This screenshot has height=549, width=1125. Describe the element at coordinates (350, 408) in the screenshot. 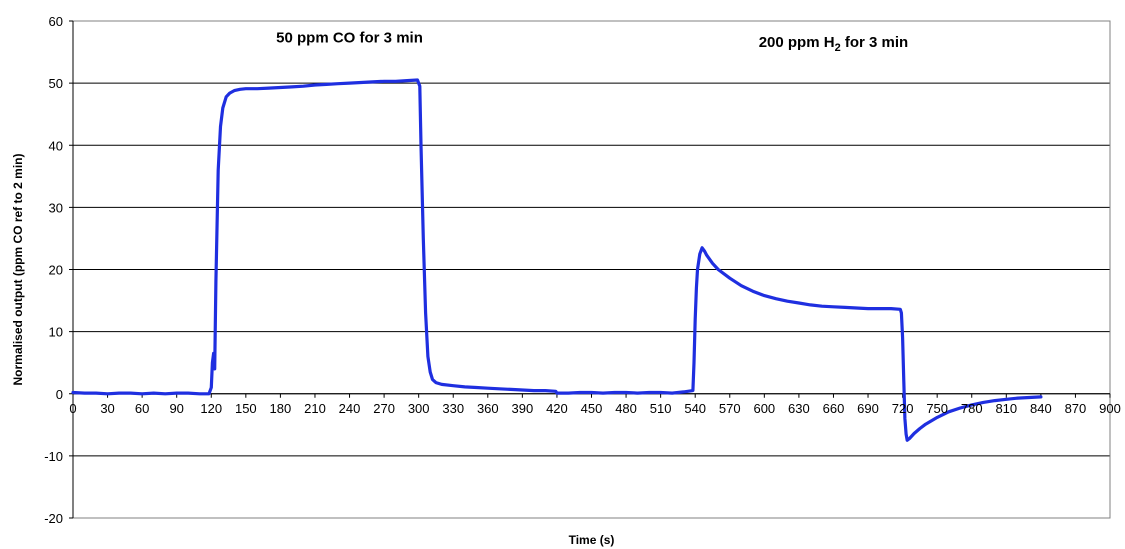

I see `x-tick-label: 240` at that location.